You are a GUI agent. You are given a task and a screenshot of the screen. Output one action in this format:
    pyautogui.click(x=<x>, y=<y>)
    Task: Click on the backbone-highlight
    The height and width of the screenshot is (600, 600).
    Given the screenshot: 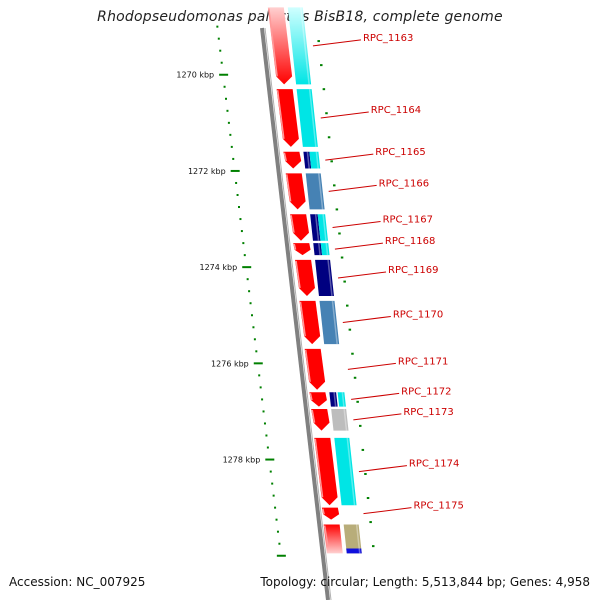 What is the action you would take?
    pyautogui.click(x=298, y=313)
    